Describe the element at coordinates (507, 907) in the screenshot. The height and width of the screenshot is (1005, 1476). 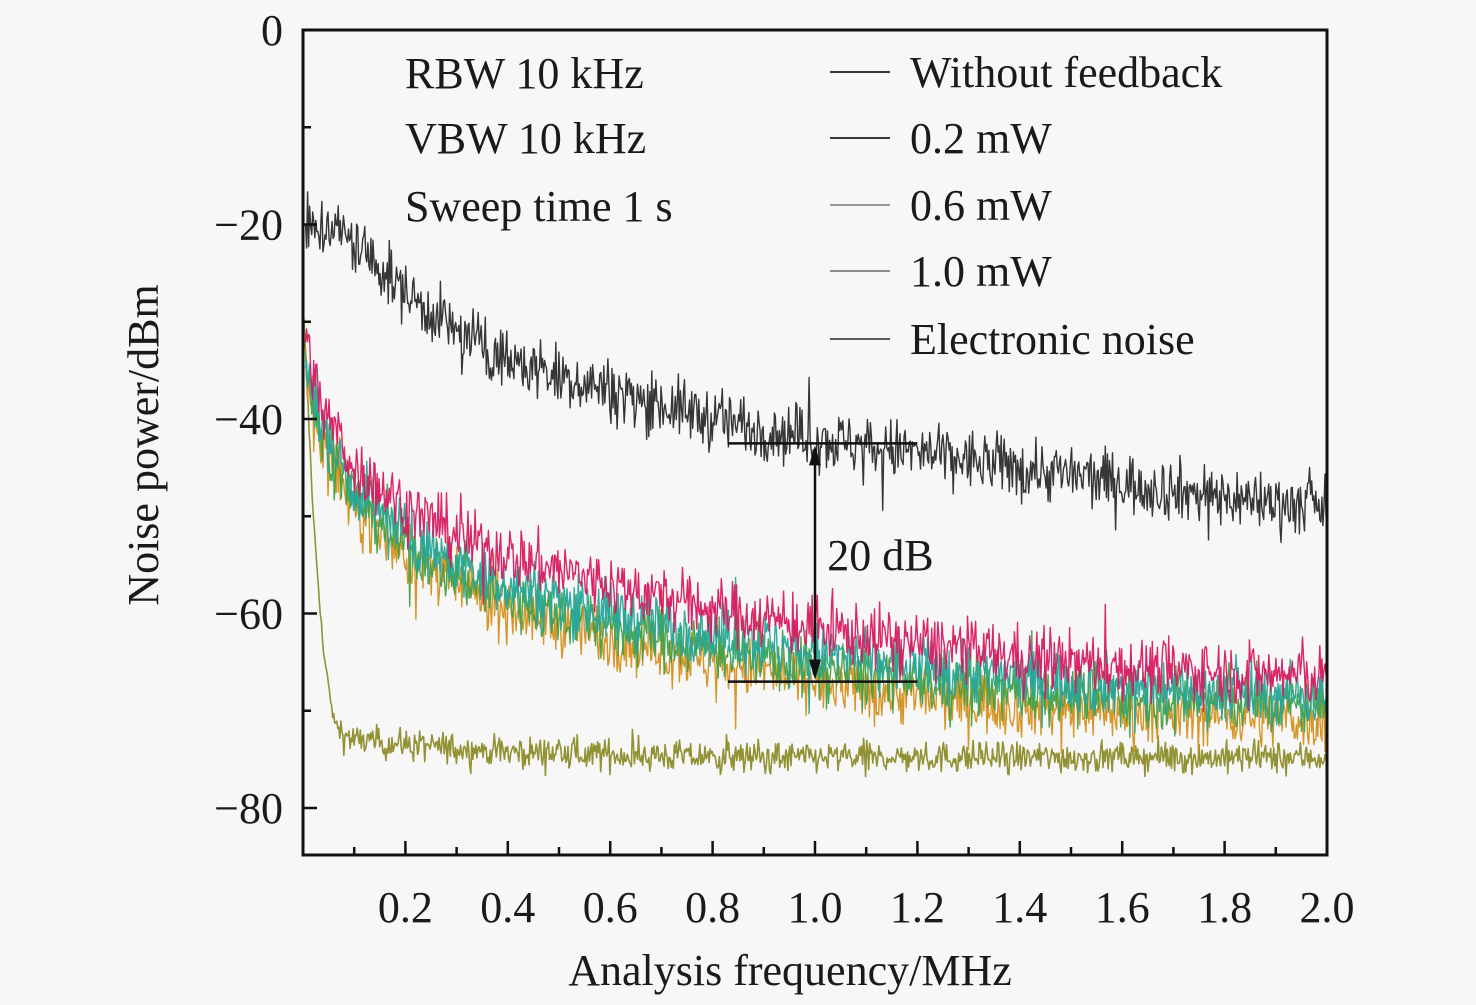
I see `x-tick-label: 0.4` at that location.